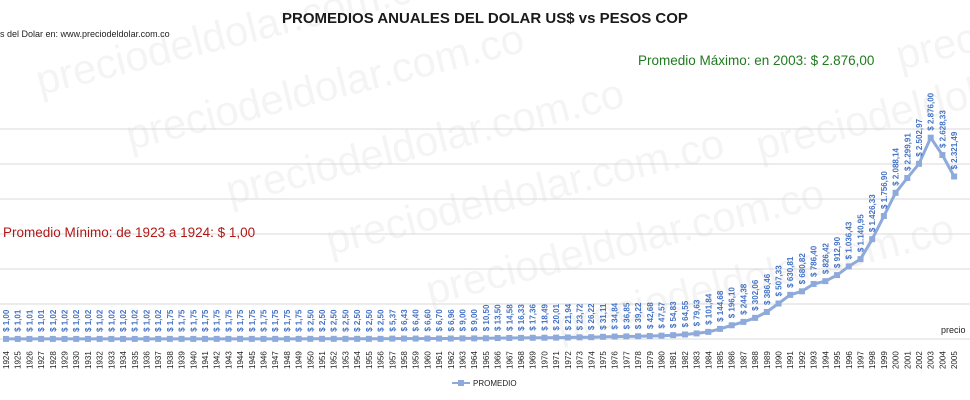 The height and width of the screenshot is (400, 970). What do you see at coordinates (568, 316) in the screenshot?
I see `data-label: $ 21,94` at bounding box center [568, 316].